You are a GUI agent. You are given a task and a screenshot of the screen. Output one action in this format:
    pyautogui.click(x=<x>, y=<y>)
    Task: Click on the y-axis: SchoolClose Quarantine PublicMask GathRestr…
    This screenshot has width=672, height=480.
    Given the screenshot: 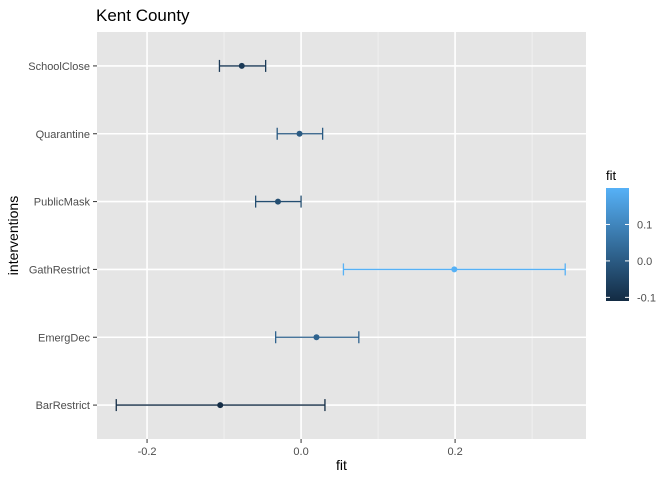 What is the action you would take?
    pyautogui.click(x=62, y=236)
    